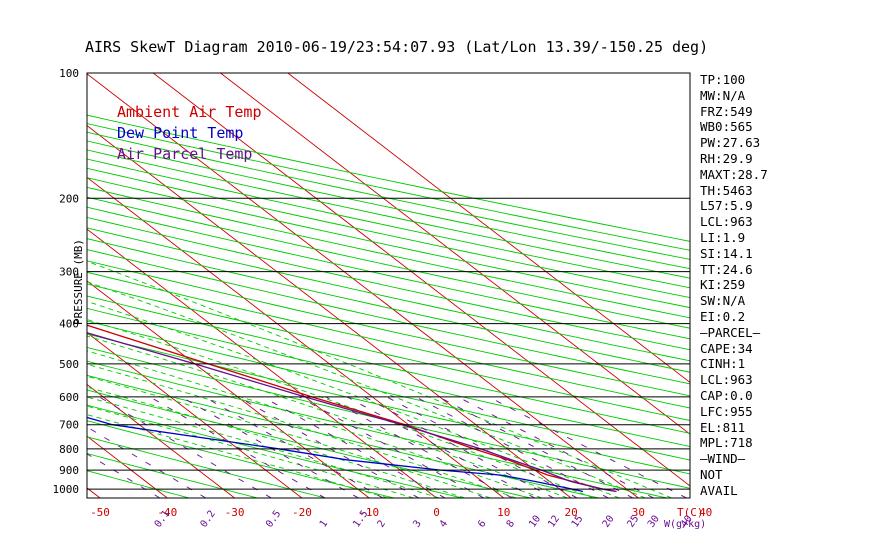  I want to click on legend-entry: Dew Point Temp, so click(180, 133).